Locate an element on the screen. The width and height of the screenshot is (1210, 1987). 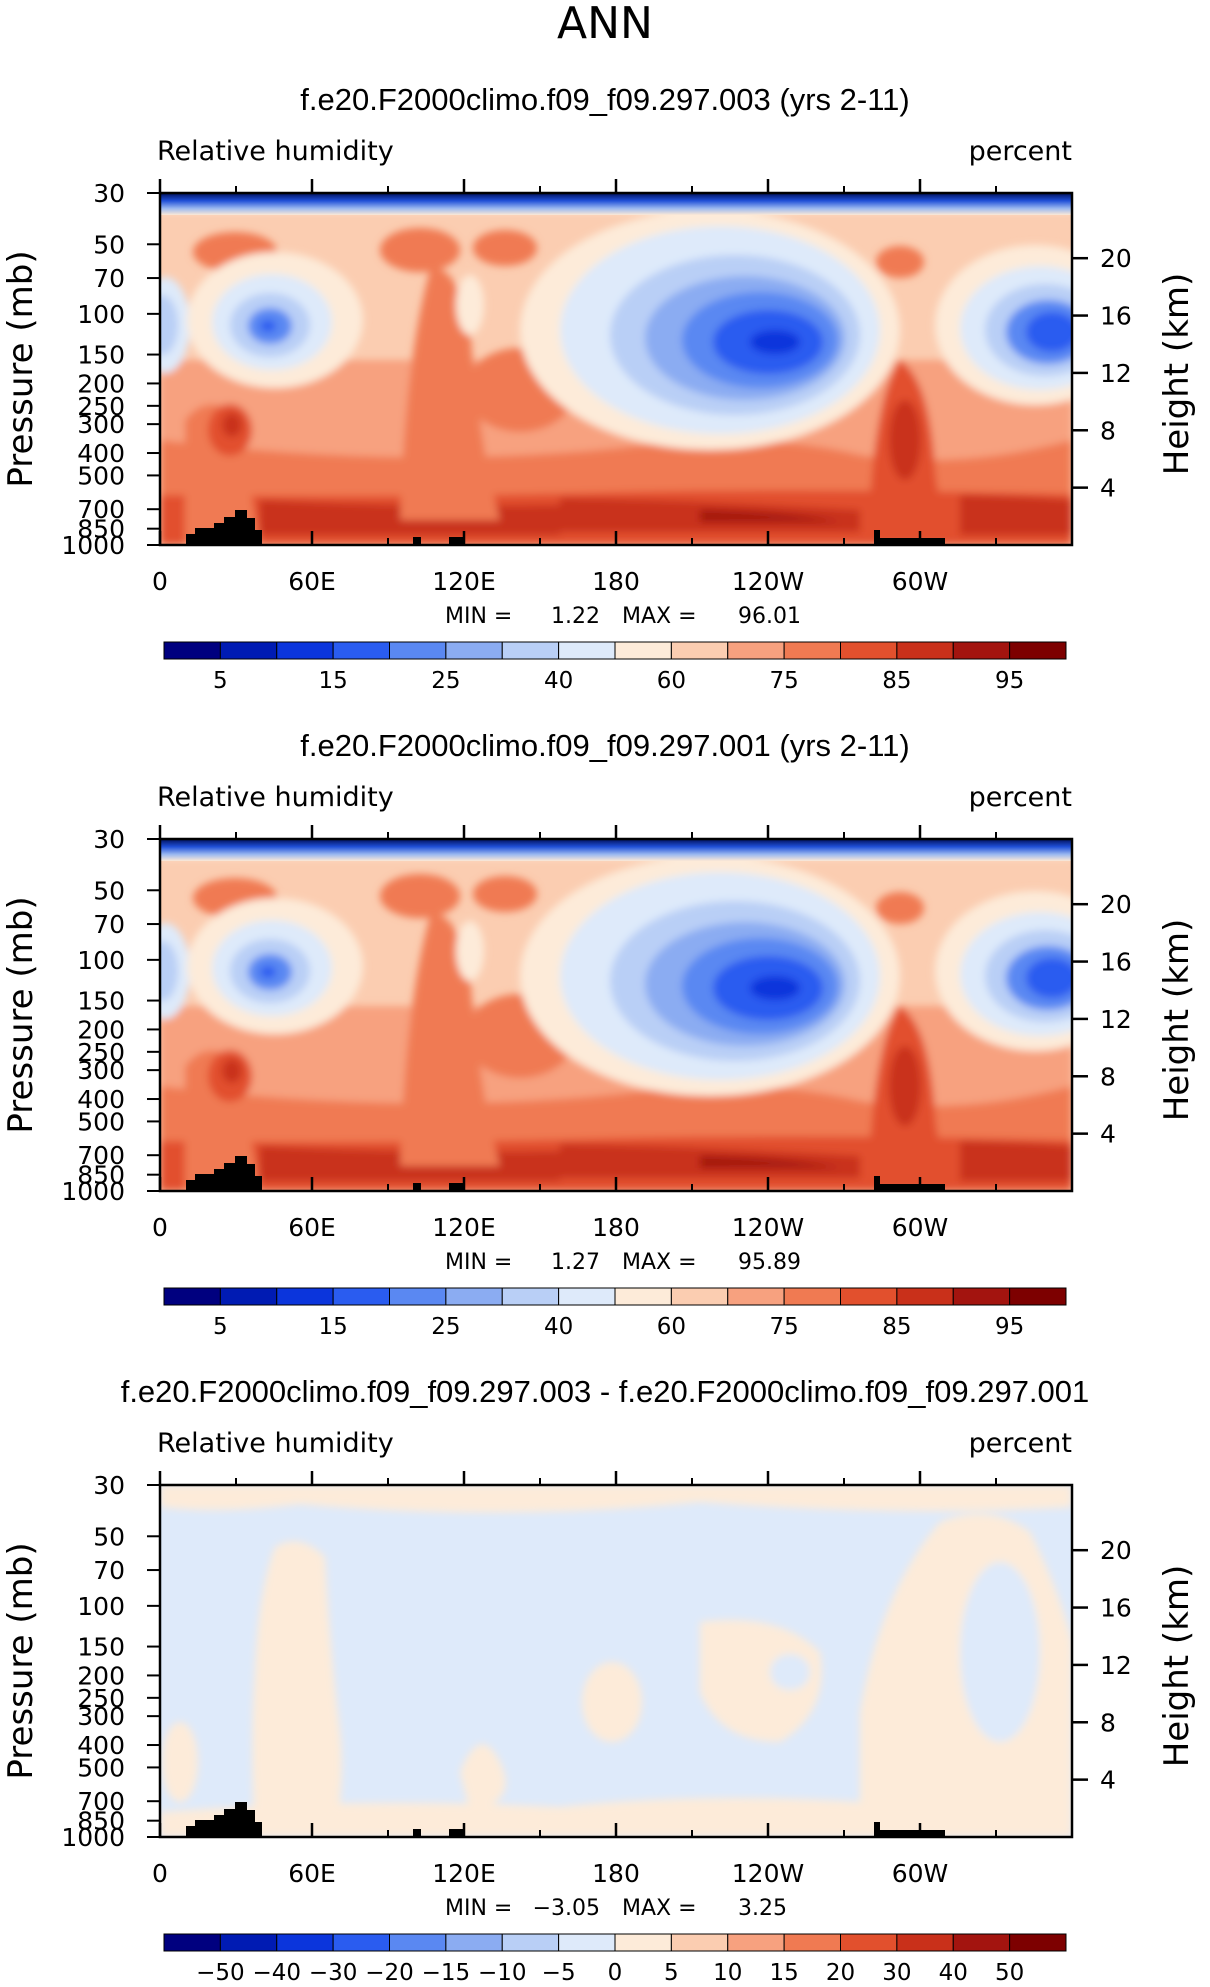
y-tick-label: 100 is located at coordinates (101, 960).